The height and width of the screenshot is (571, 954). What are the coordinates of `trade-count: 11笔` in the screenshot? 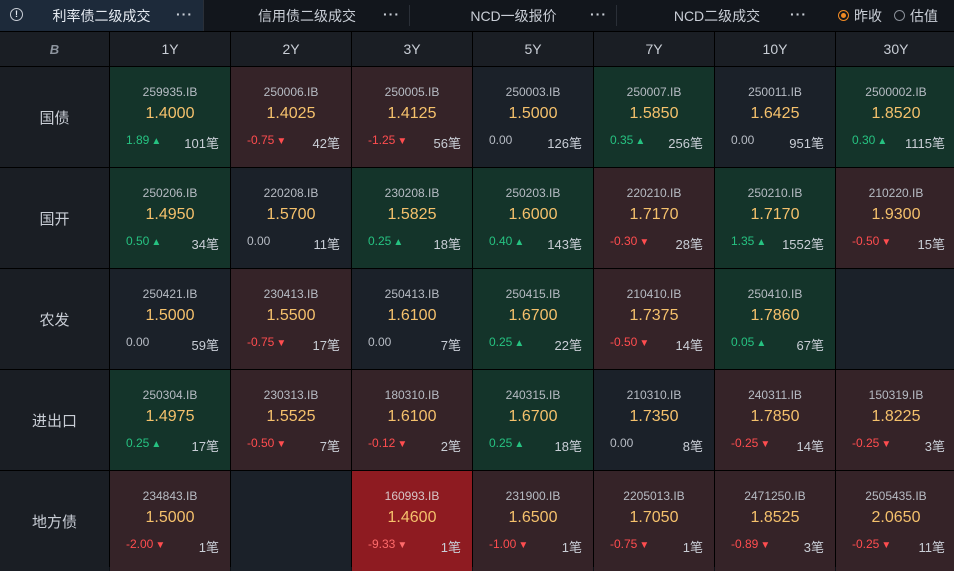 It's located at (327, 244).